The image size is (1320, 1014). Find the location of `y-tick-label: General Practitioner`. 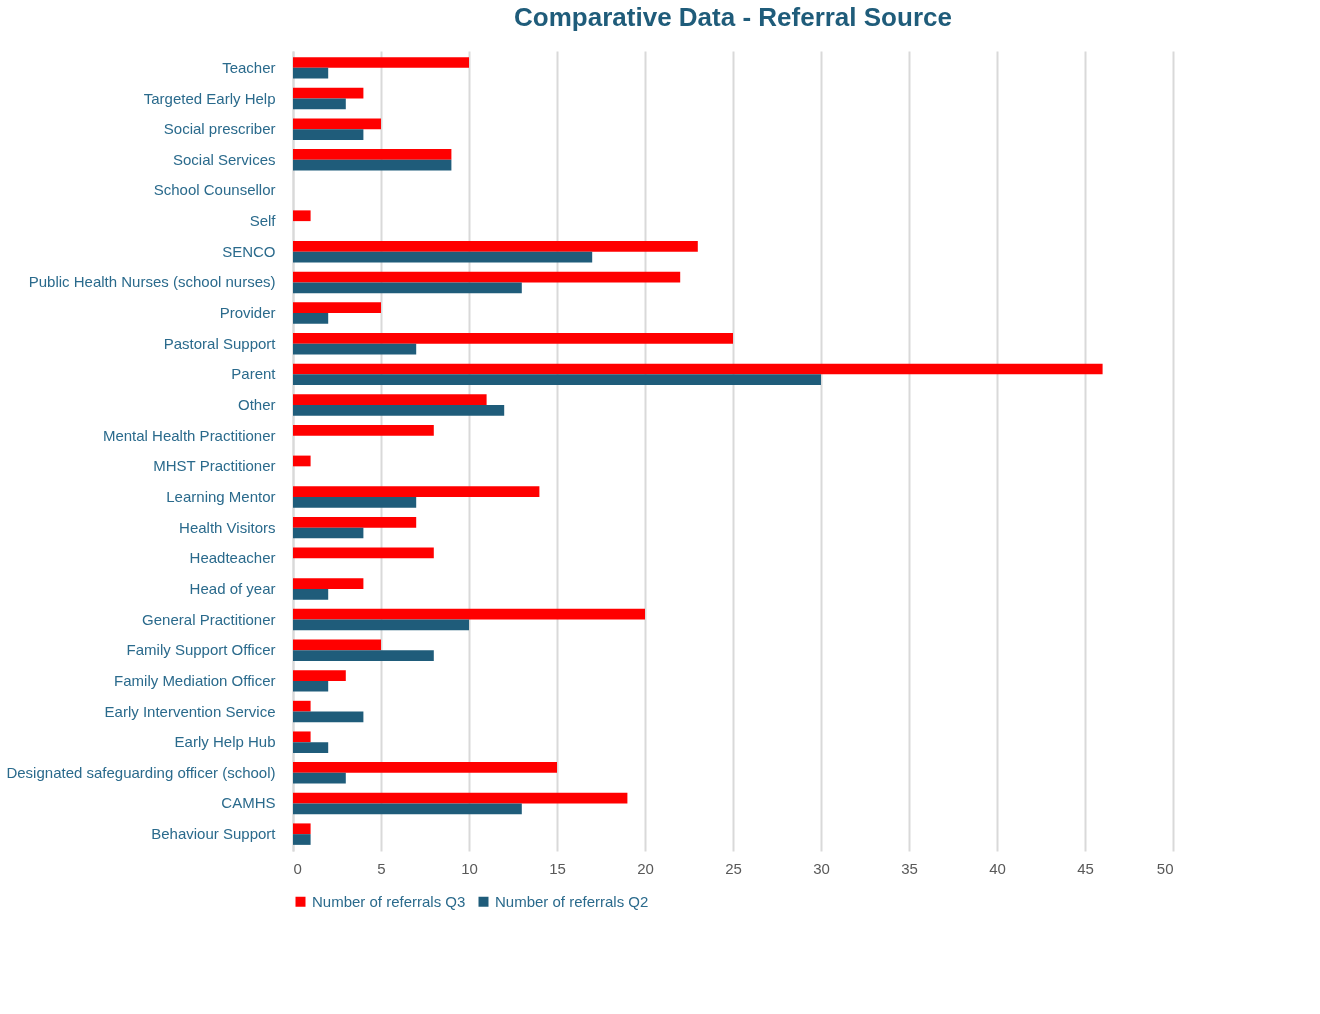

y-tick-label: General Practitioner is located at coordinates (209, 619).